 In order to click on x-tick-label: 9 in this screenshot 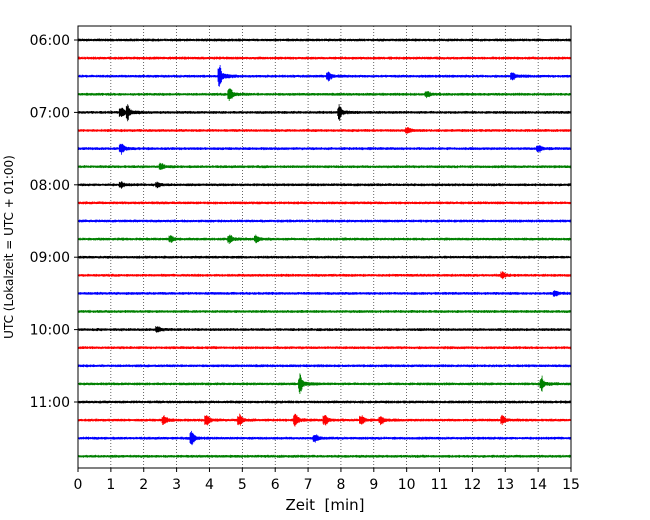, I will do `click(373, 485)`.